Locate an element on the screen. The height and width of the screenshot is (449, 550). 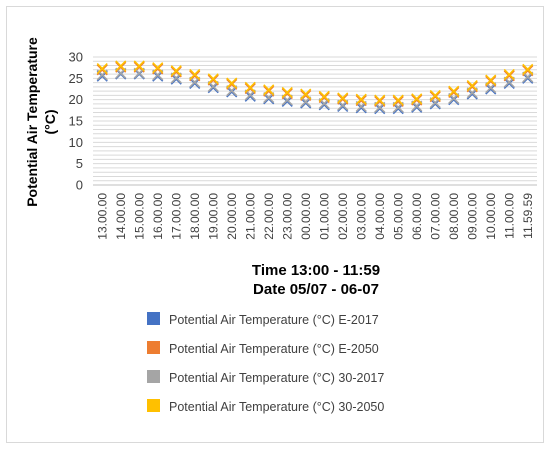
data-marks is located at coordinates (315, 87).